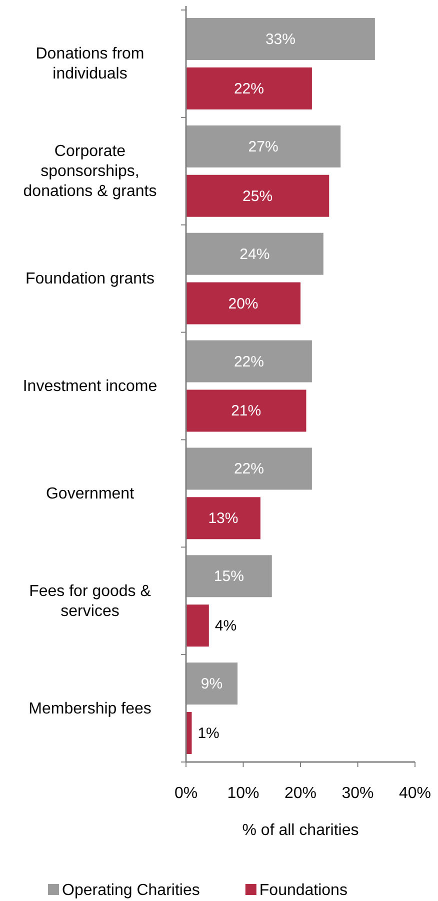  Describe the element at coordinates (243, 793) in the screenshot. I see `x-tick-label: 10%` at that location.